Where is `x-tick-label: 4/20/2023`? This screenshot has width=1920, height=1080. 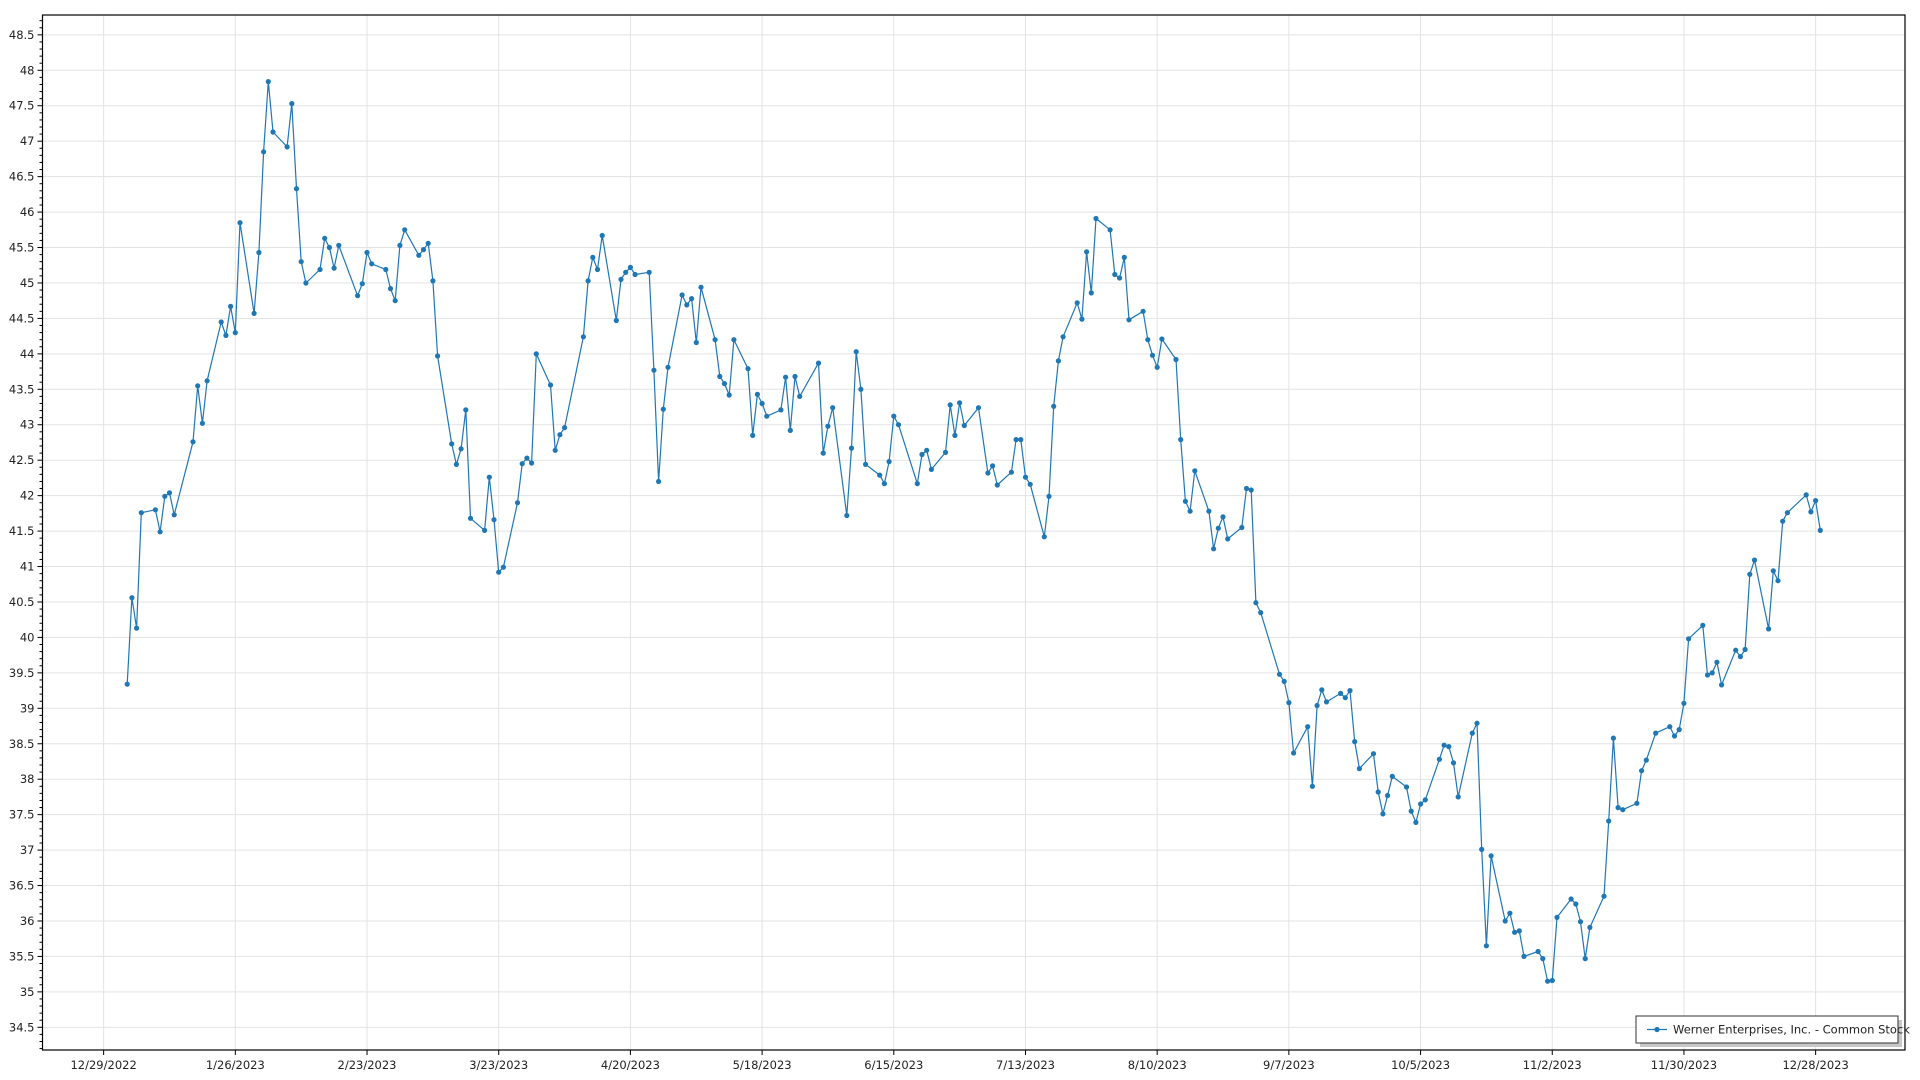
x-tick-label: 4/20/2023 is located at coordinates (630, 1065).